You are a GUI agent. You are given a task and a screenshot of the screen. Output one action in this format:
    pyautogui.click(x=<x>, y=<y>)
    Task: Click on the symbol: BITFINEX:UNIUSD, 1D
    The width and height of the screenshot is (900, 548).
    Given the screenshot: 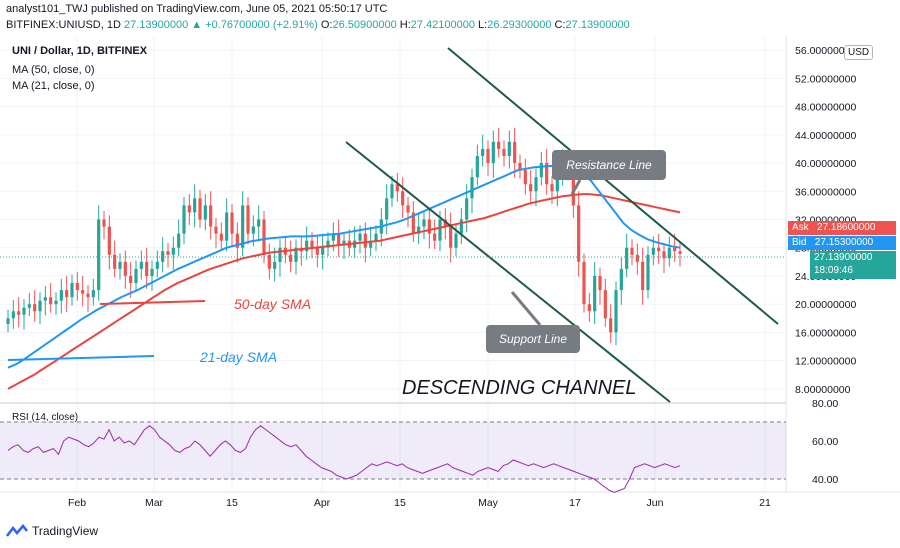 What is the action you would take?
    pyautogui.click(x=63, y=25)
    